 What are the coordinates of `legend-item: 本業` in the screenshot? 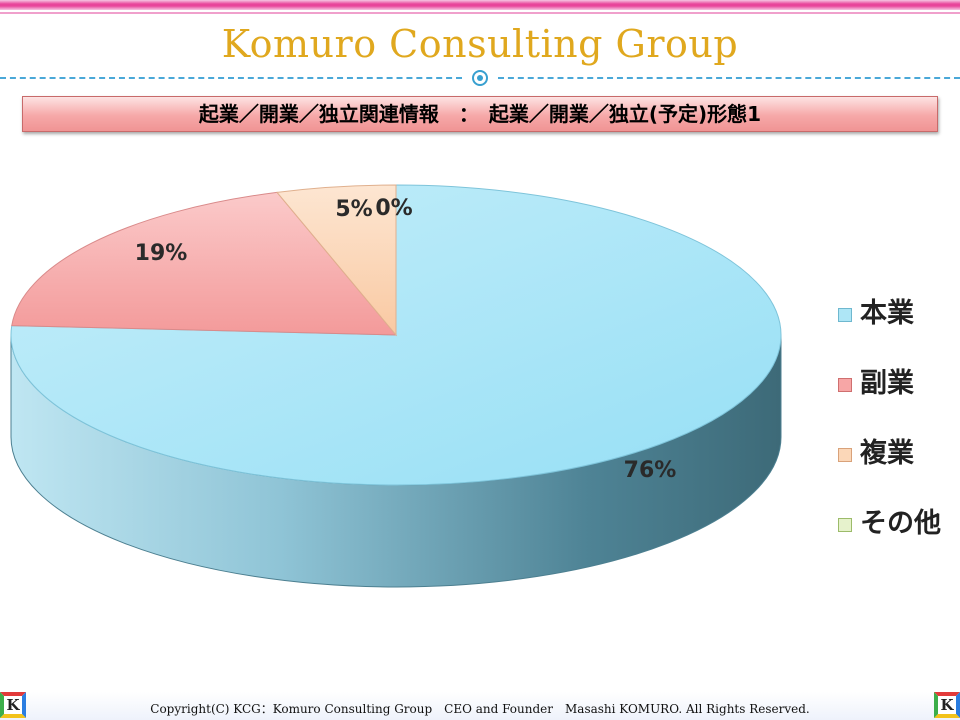 It's located at (898, 331).